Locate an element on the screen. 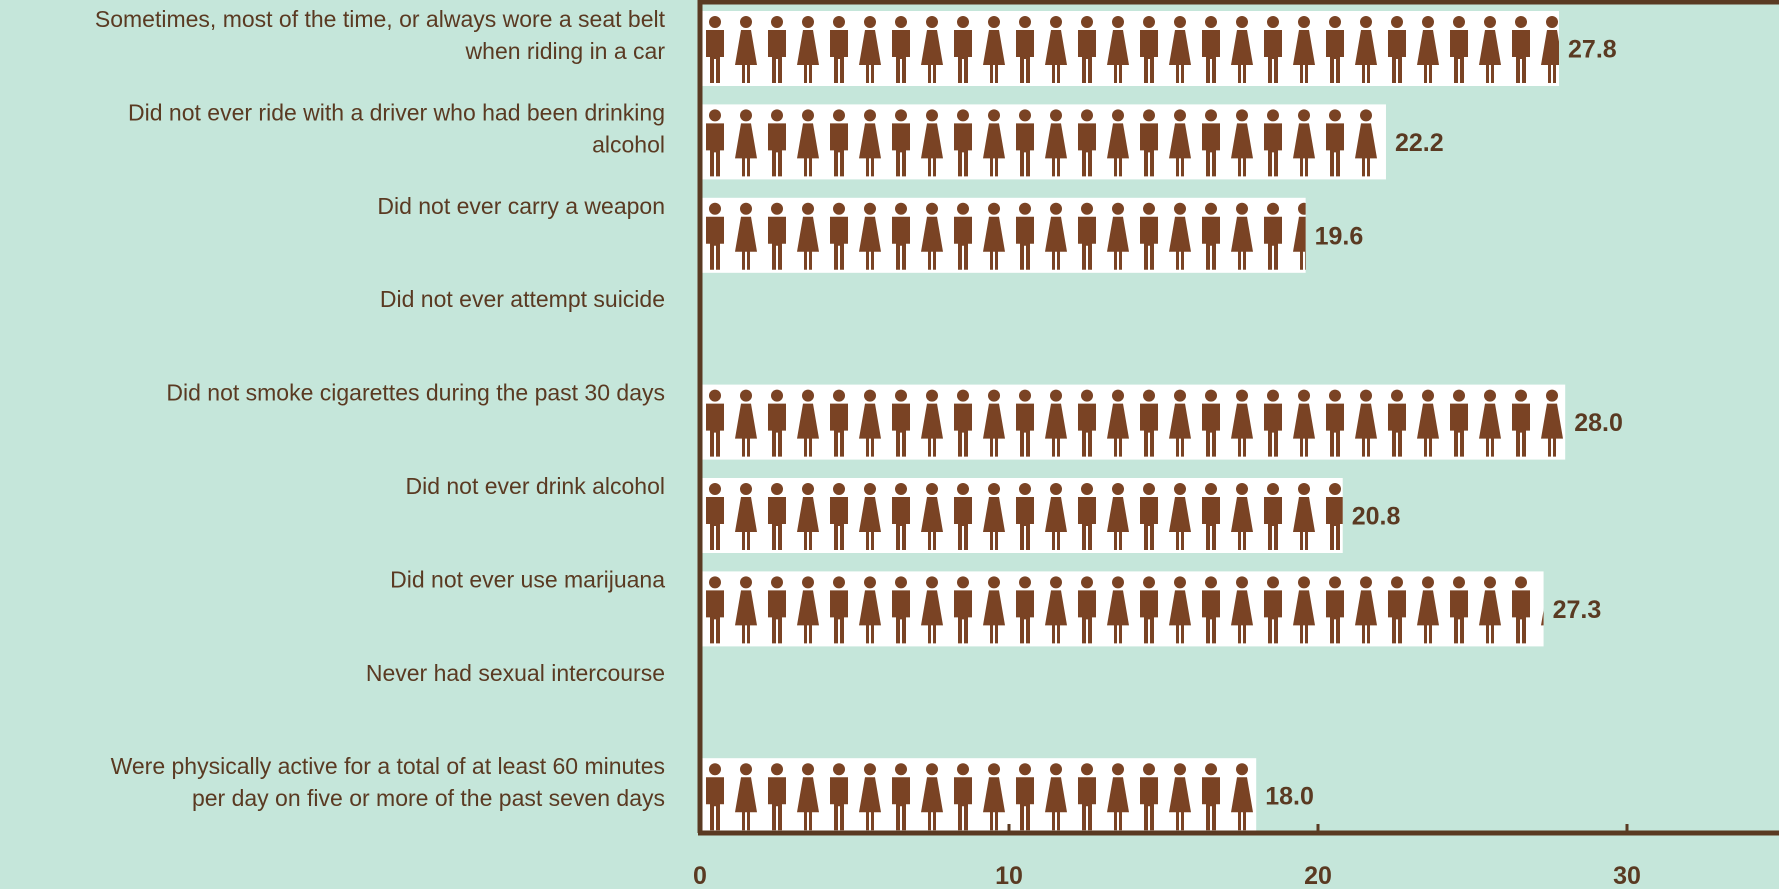 Image resolution: width=1779 pixels, height=889 pixels. category-label: Never had sexual intercourse is located at coordinates (515, 673).